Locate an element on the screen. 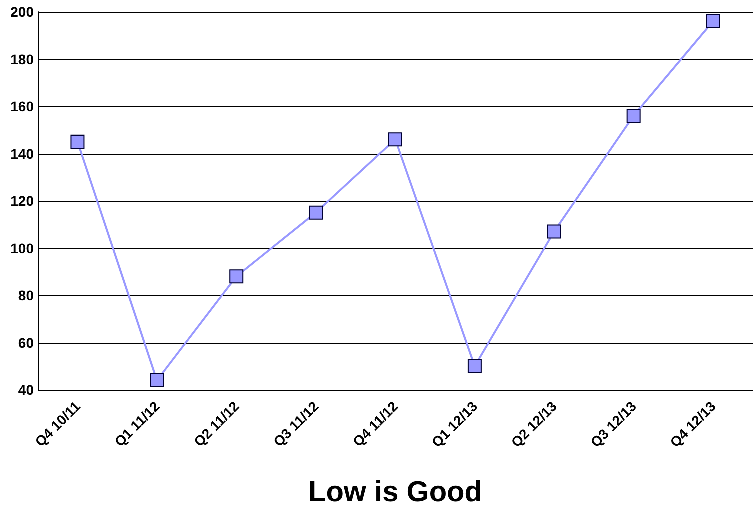  y-tick-label: 40 is located at coordinates (26, 390).